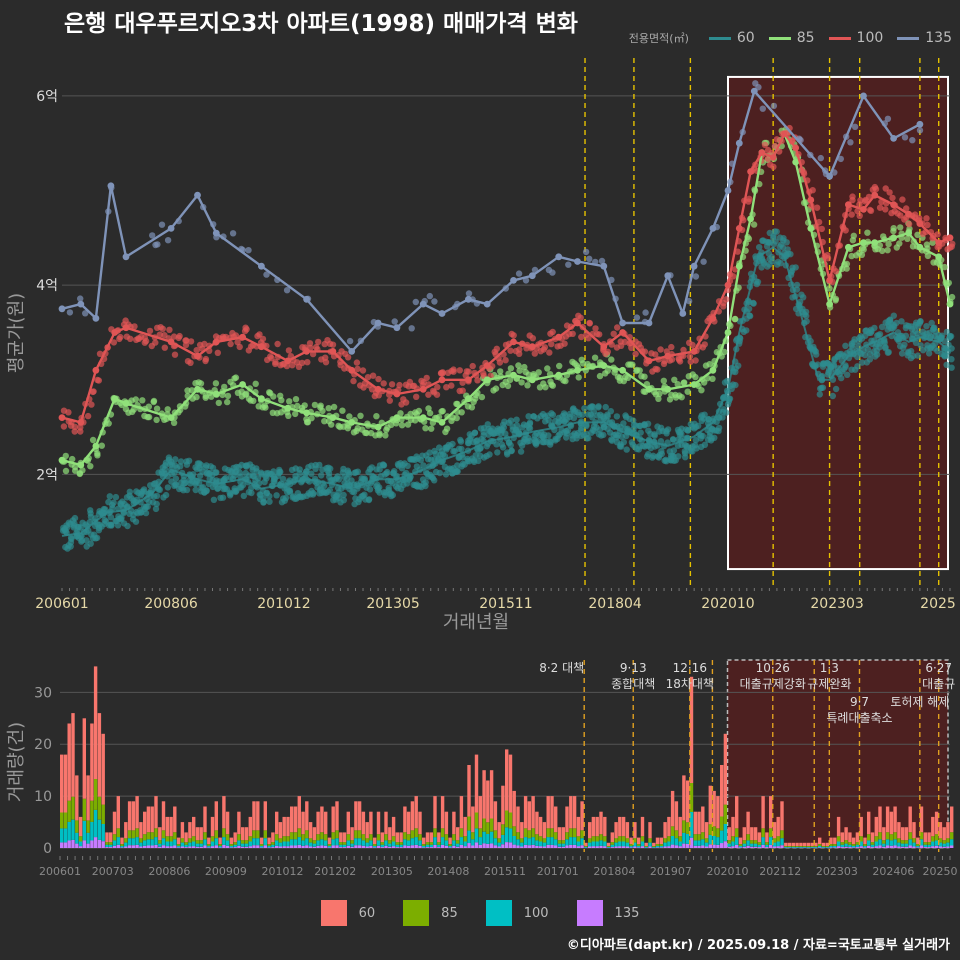 The width and height of the screenshot is (960, 960). Describe the element at coordinates (791, 38) in the screenshot. I see `legend-top-item-85: 85` at that location.